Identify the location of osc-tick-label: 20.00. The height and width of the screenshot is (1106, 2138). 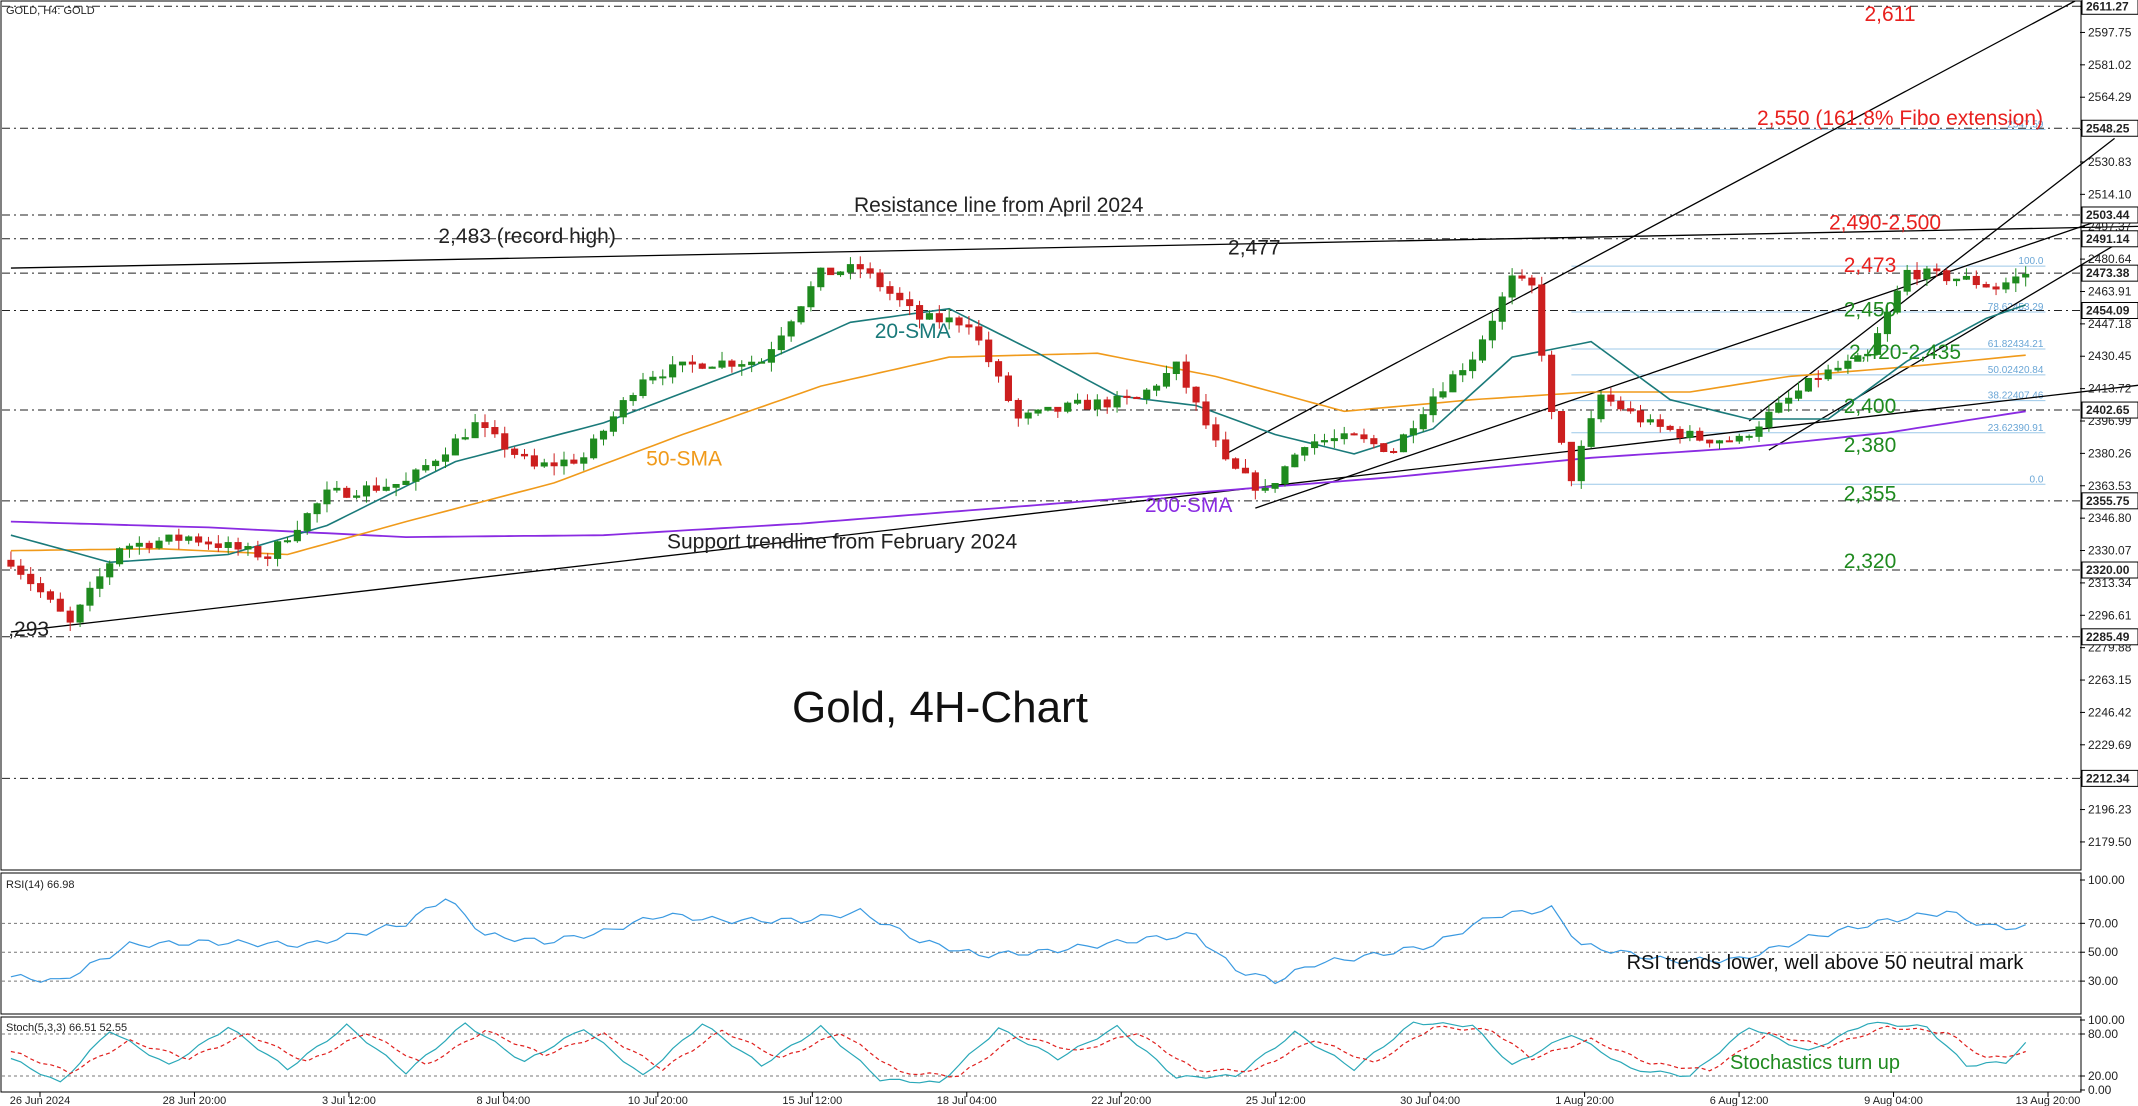
(2103, 1076).